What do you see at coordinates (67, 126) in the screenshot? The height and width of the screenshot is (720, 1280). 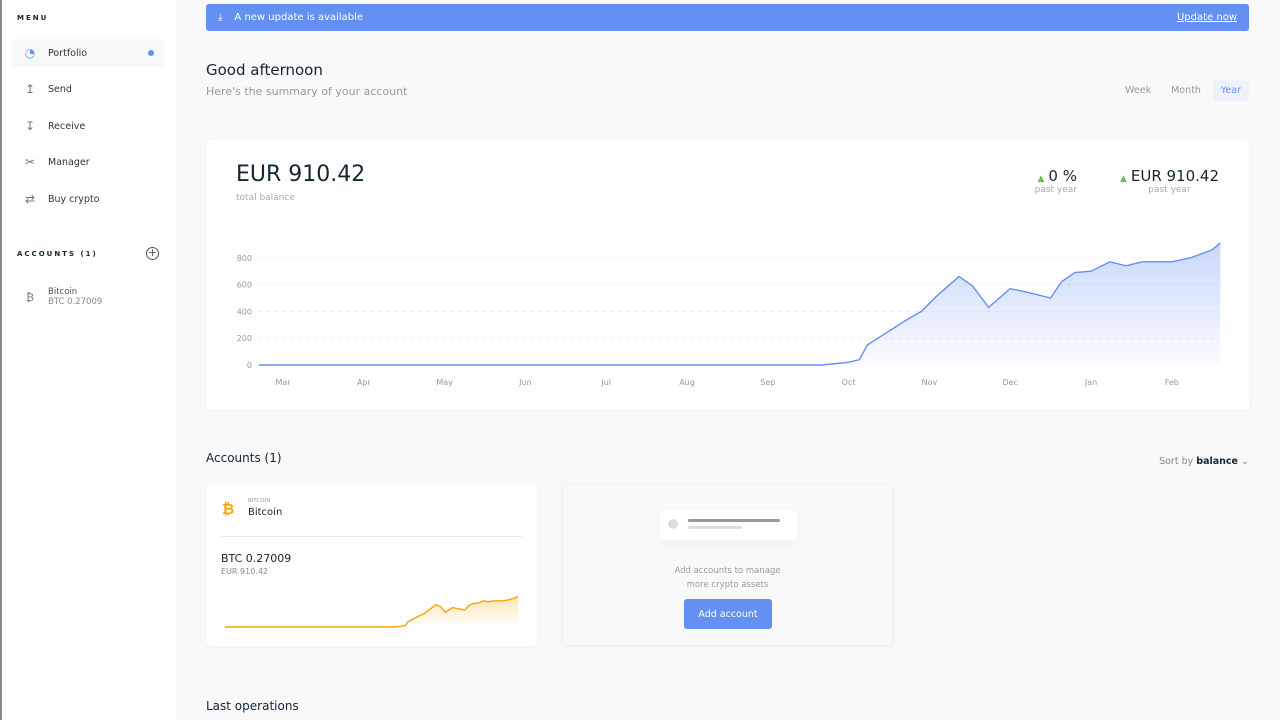 I see `sidebar-item-label: Receive` at bounding box center [67, 126].